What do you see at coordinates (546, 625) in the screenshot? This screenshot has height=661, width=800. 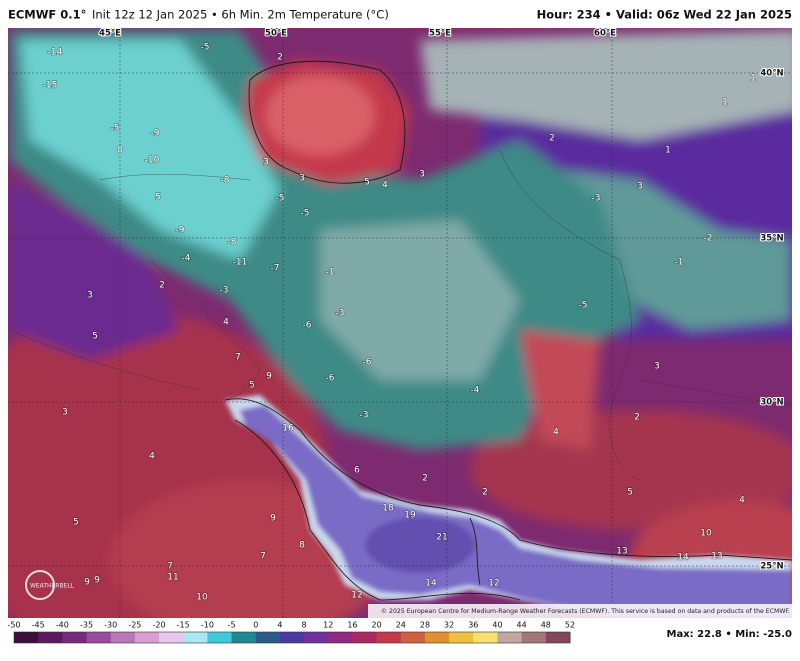 I see `colorbar-tick-label: 48` at bounding box center [546, 625].